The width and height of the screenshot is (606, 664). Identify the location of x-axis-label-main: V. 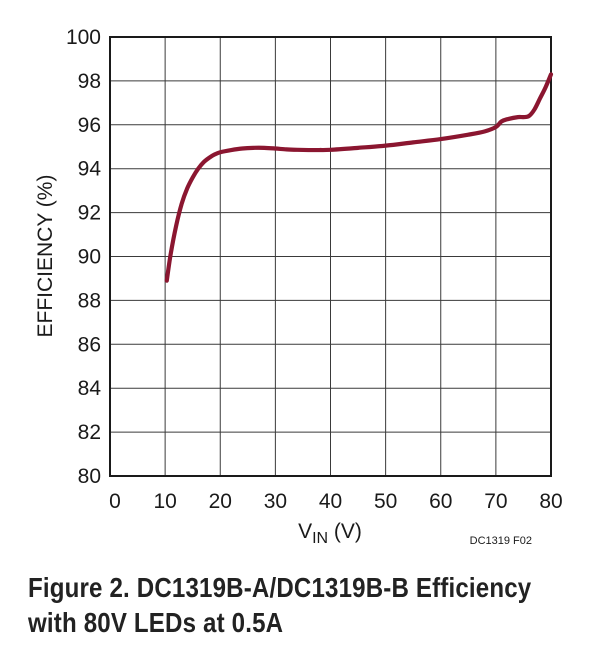
(305, 531).